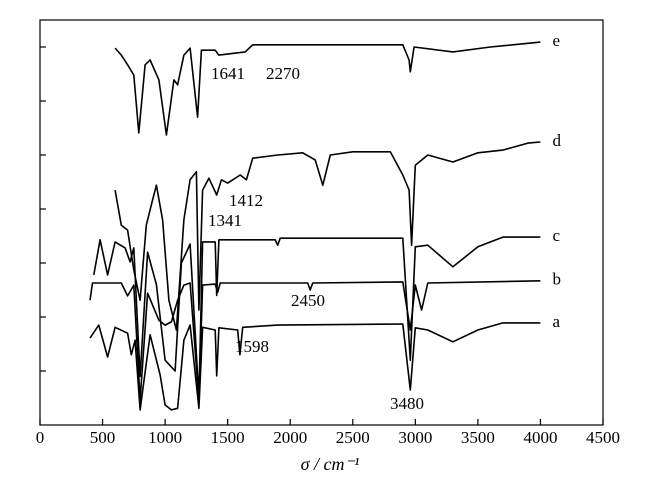 The width and height of the screenshot is (645, 485). What do you see at coordinates (40, 437) in the screenshot?
I see `x-tick-label: 0` at bounding box center [40, 437].